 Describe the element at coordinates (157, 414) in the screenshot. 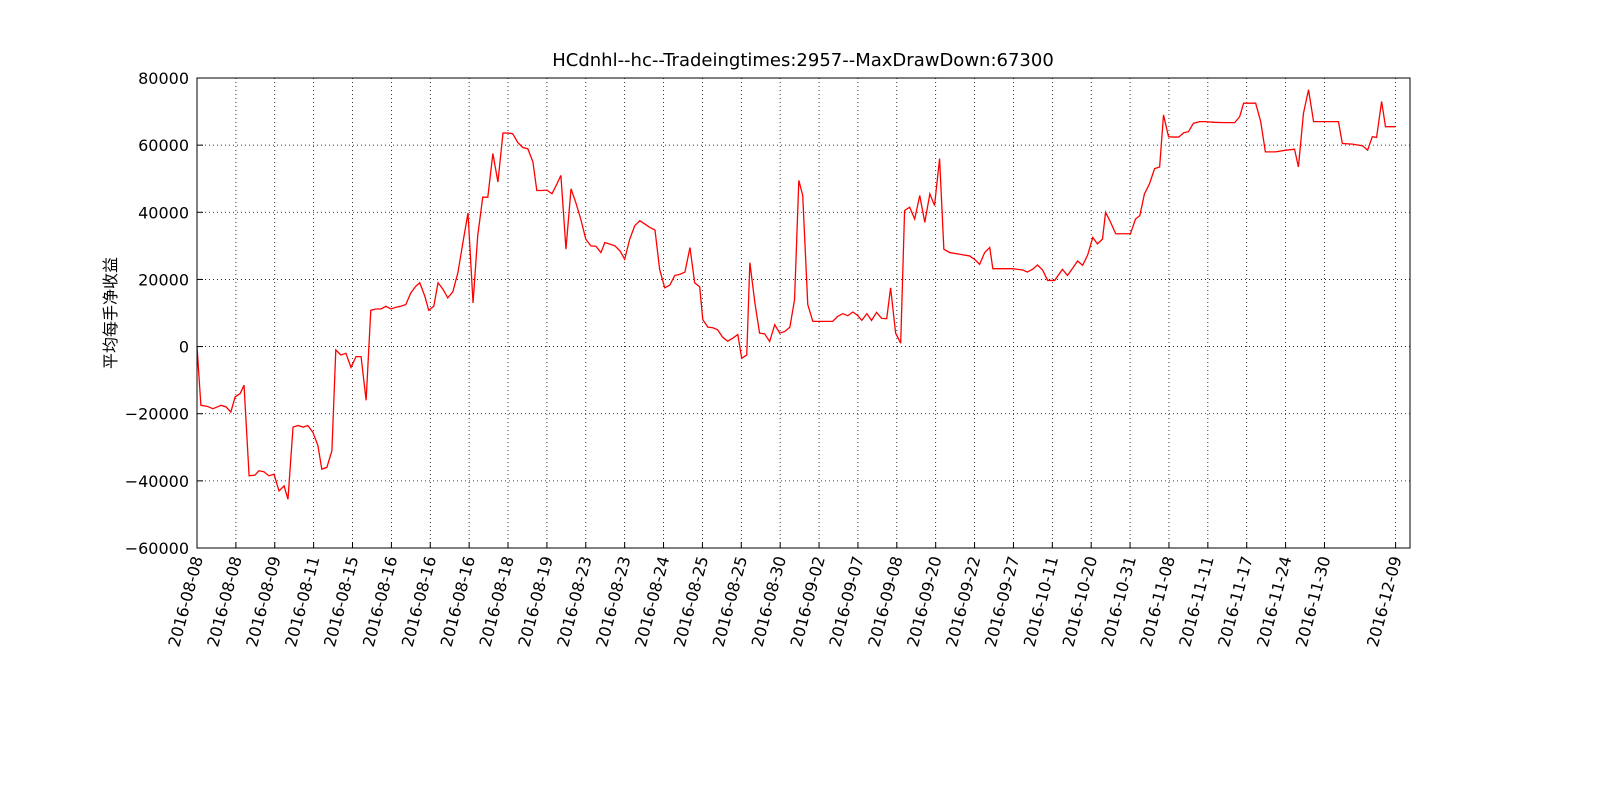

I see `y-tick-label: −20000` at that location.